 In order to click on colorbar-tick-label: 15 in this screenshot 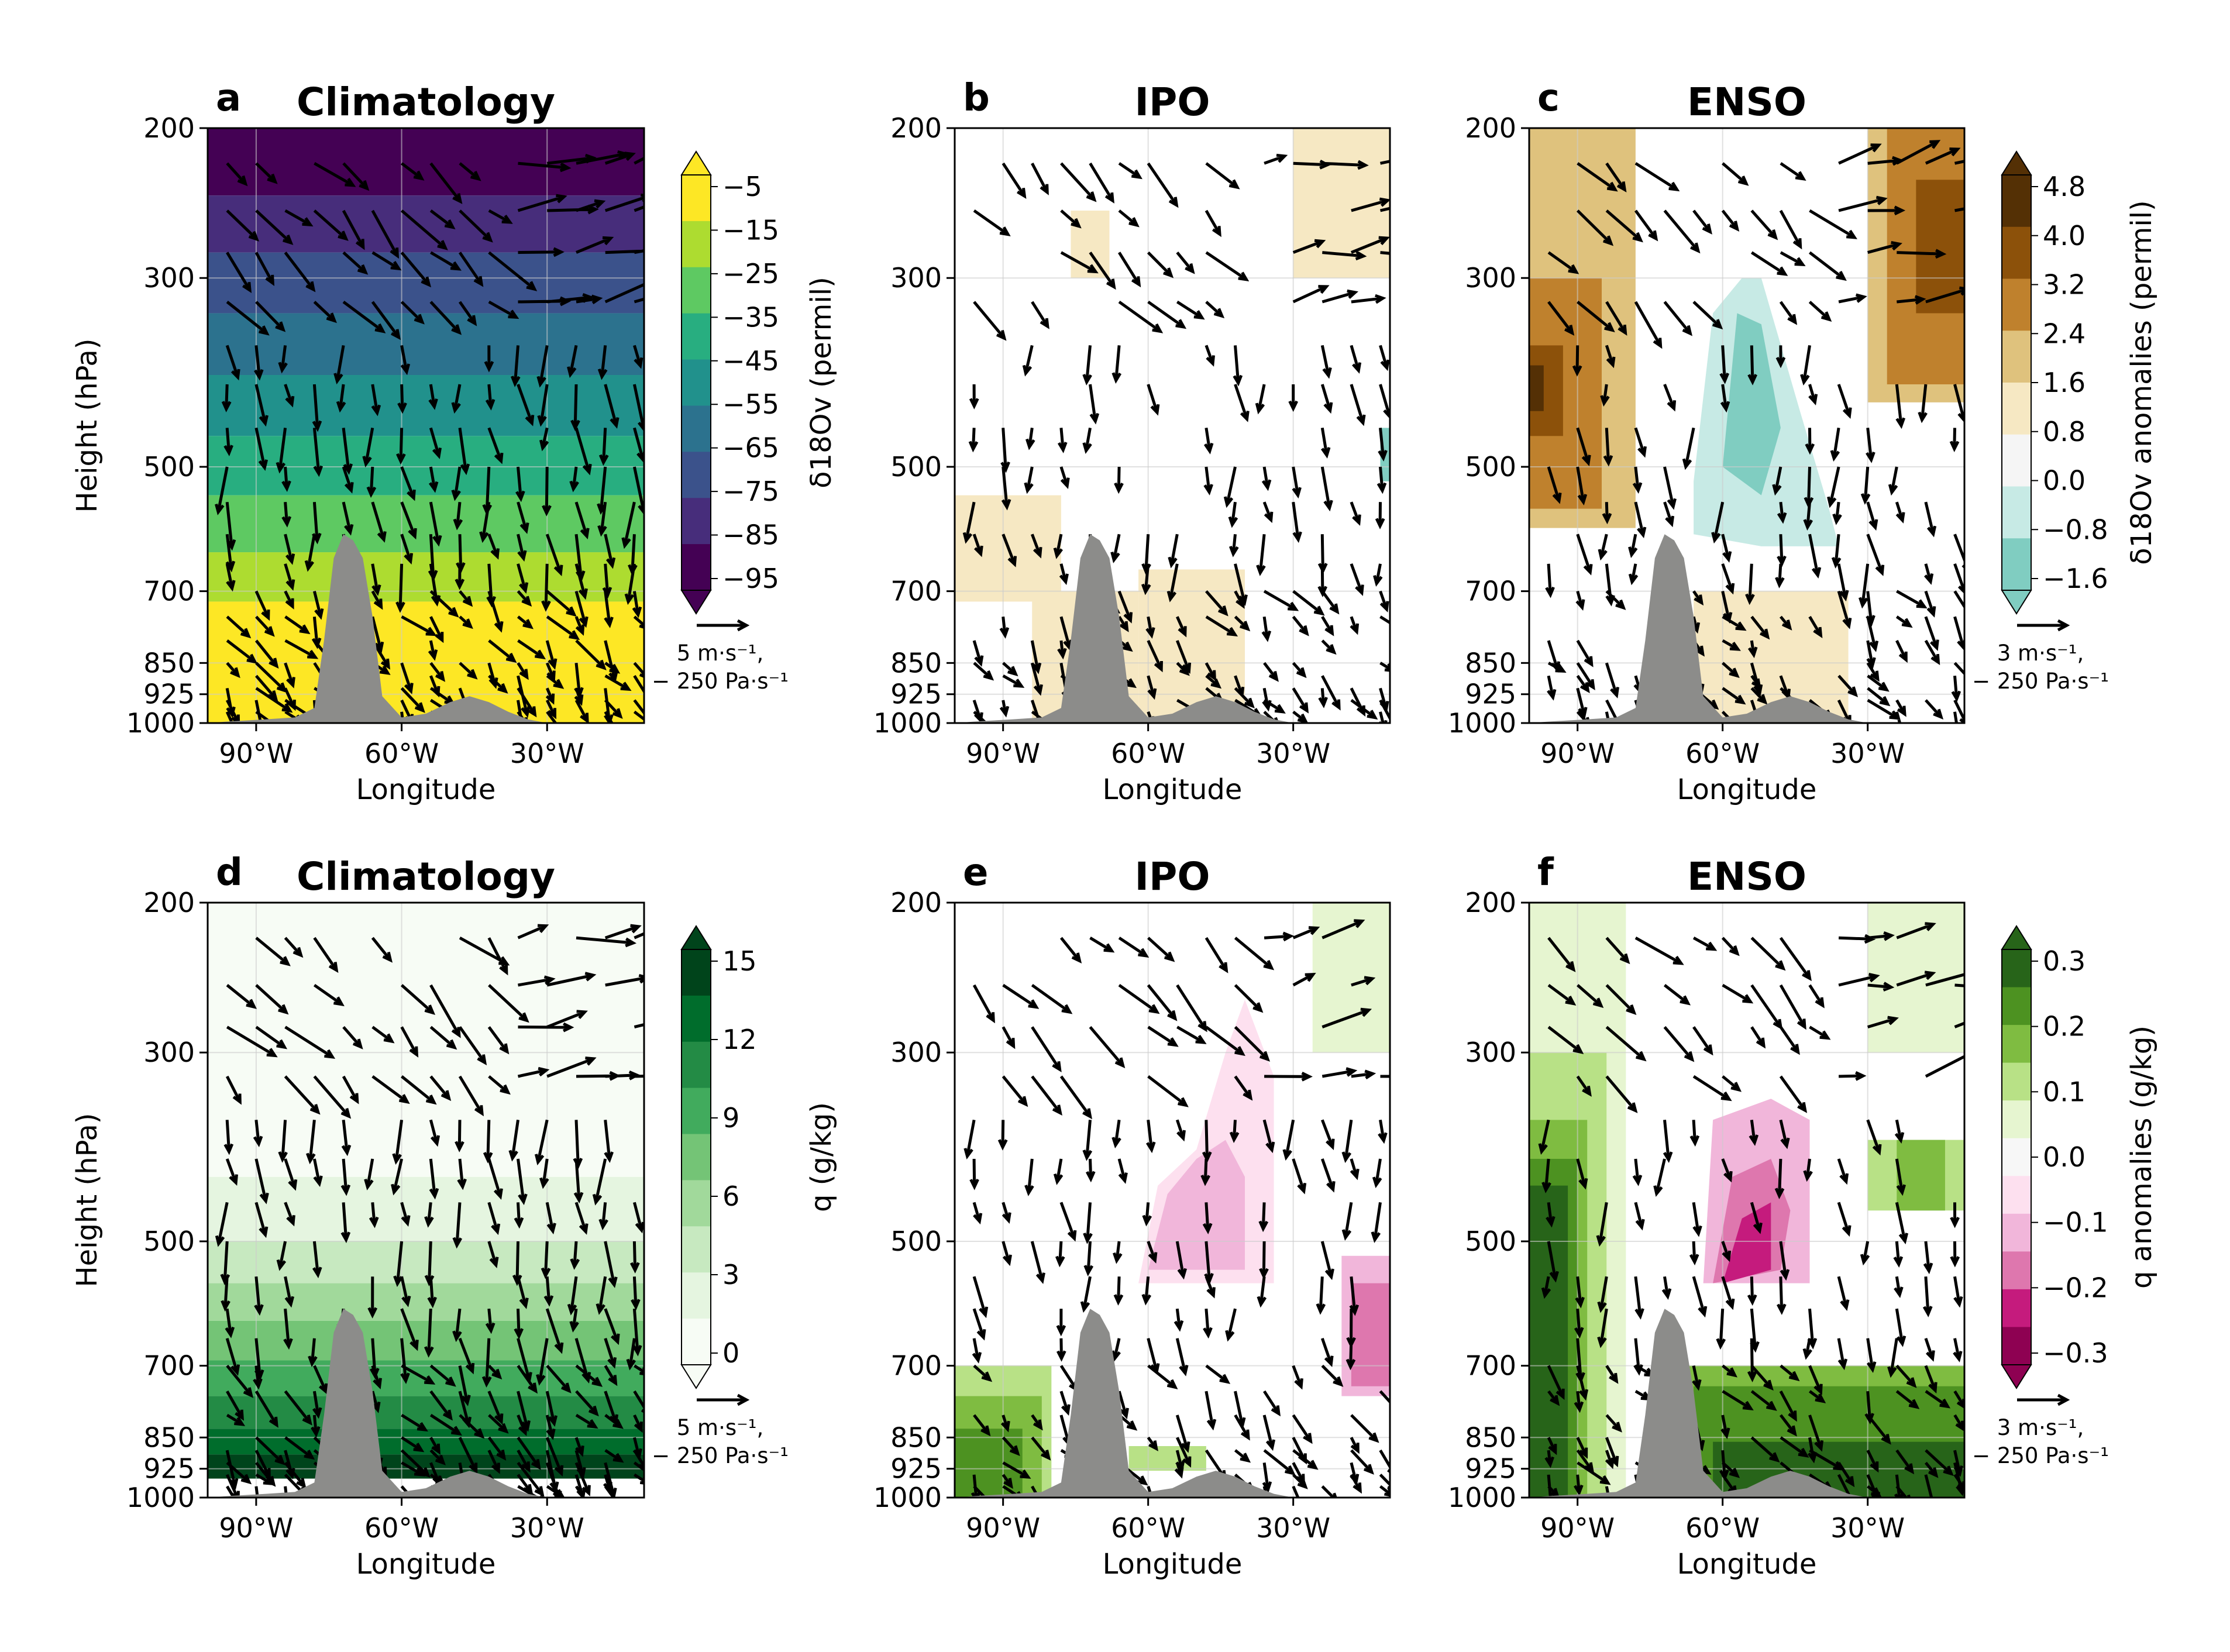, I will do `click(739, 961)`.